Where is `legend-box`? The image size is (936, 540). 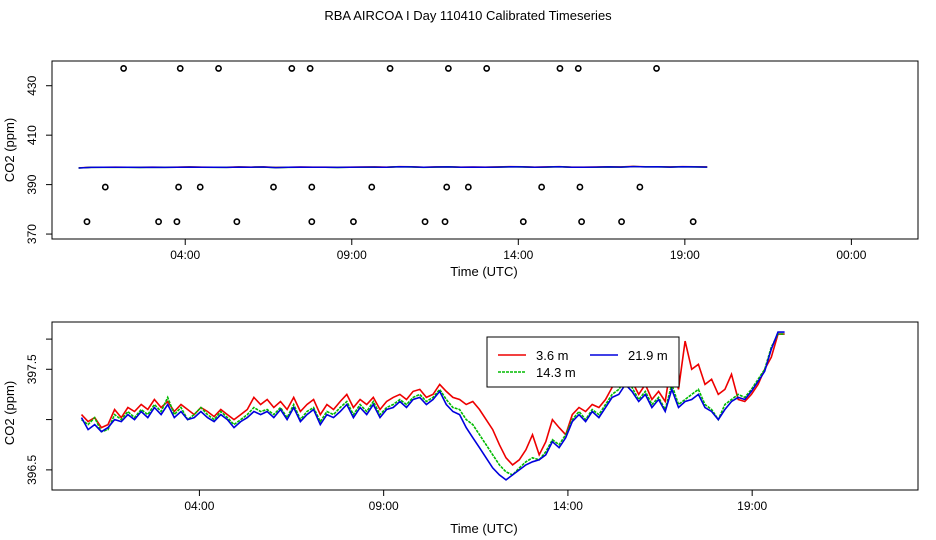 legend-box is located at coordinates (583, 362).